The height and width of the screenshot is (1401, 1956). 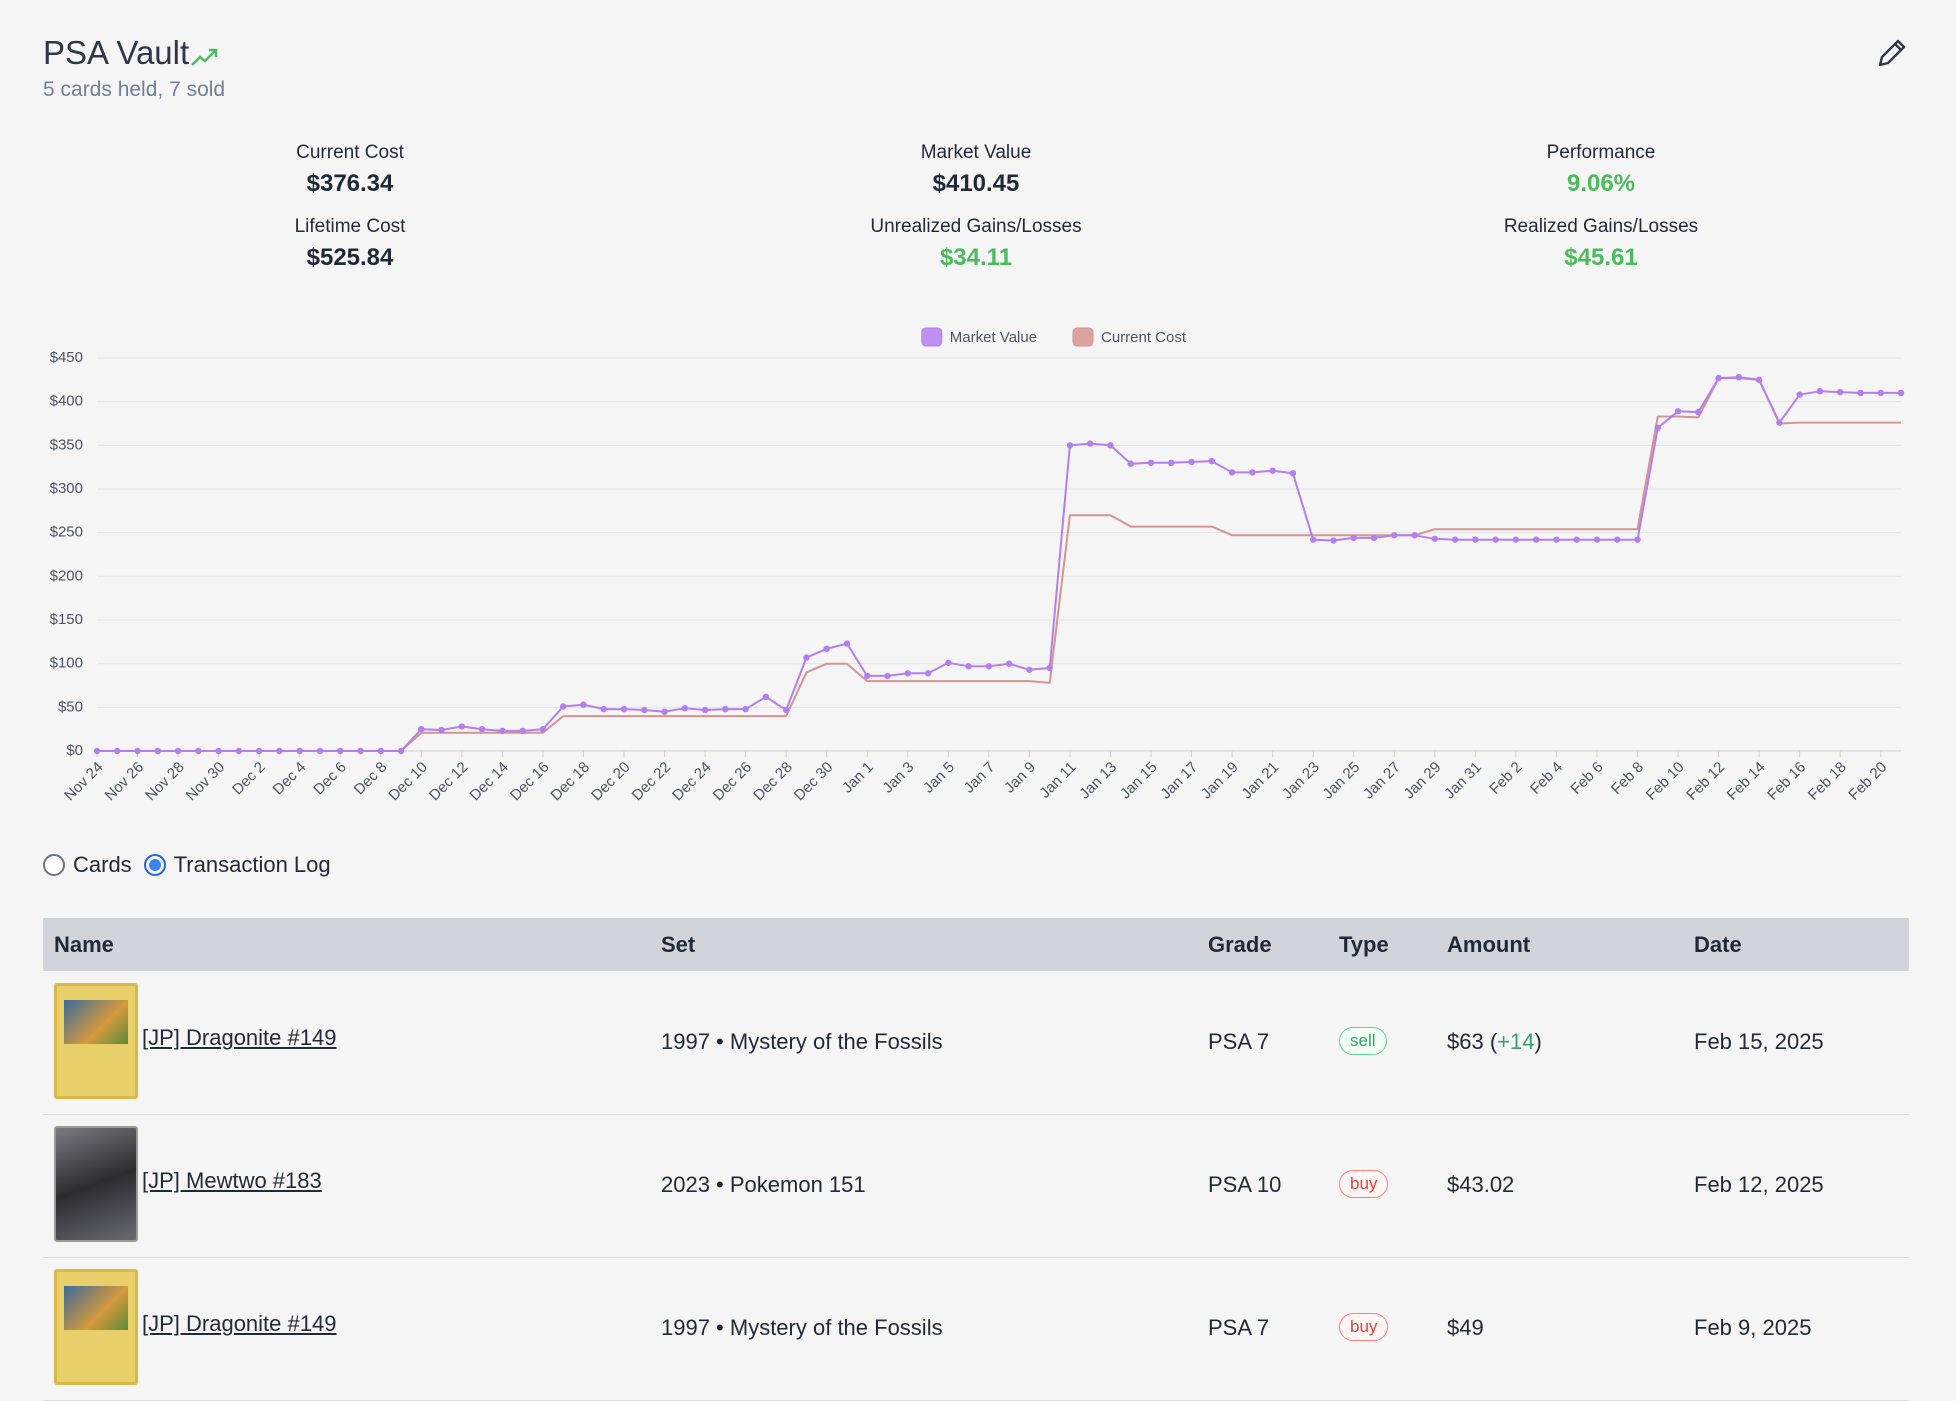 I want to click on x-tick-label: Jan 19, so click(x=1220, y=781).